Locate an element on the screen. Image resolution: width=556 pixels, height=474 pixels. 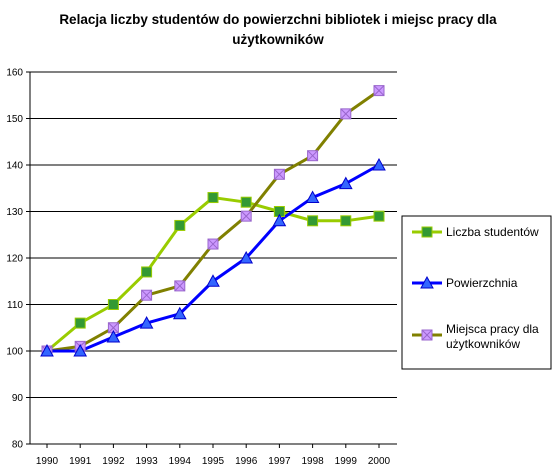
x-tick-label: 1991 is located at coordinates (80, 461).